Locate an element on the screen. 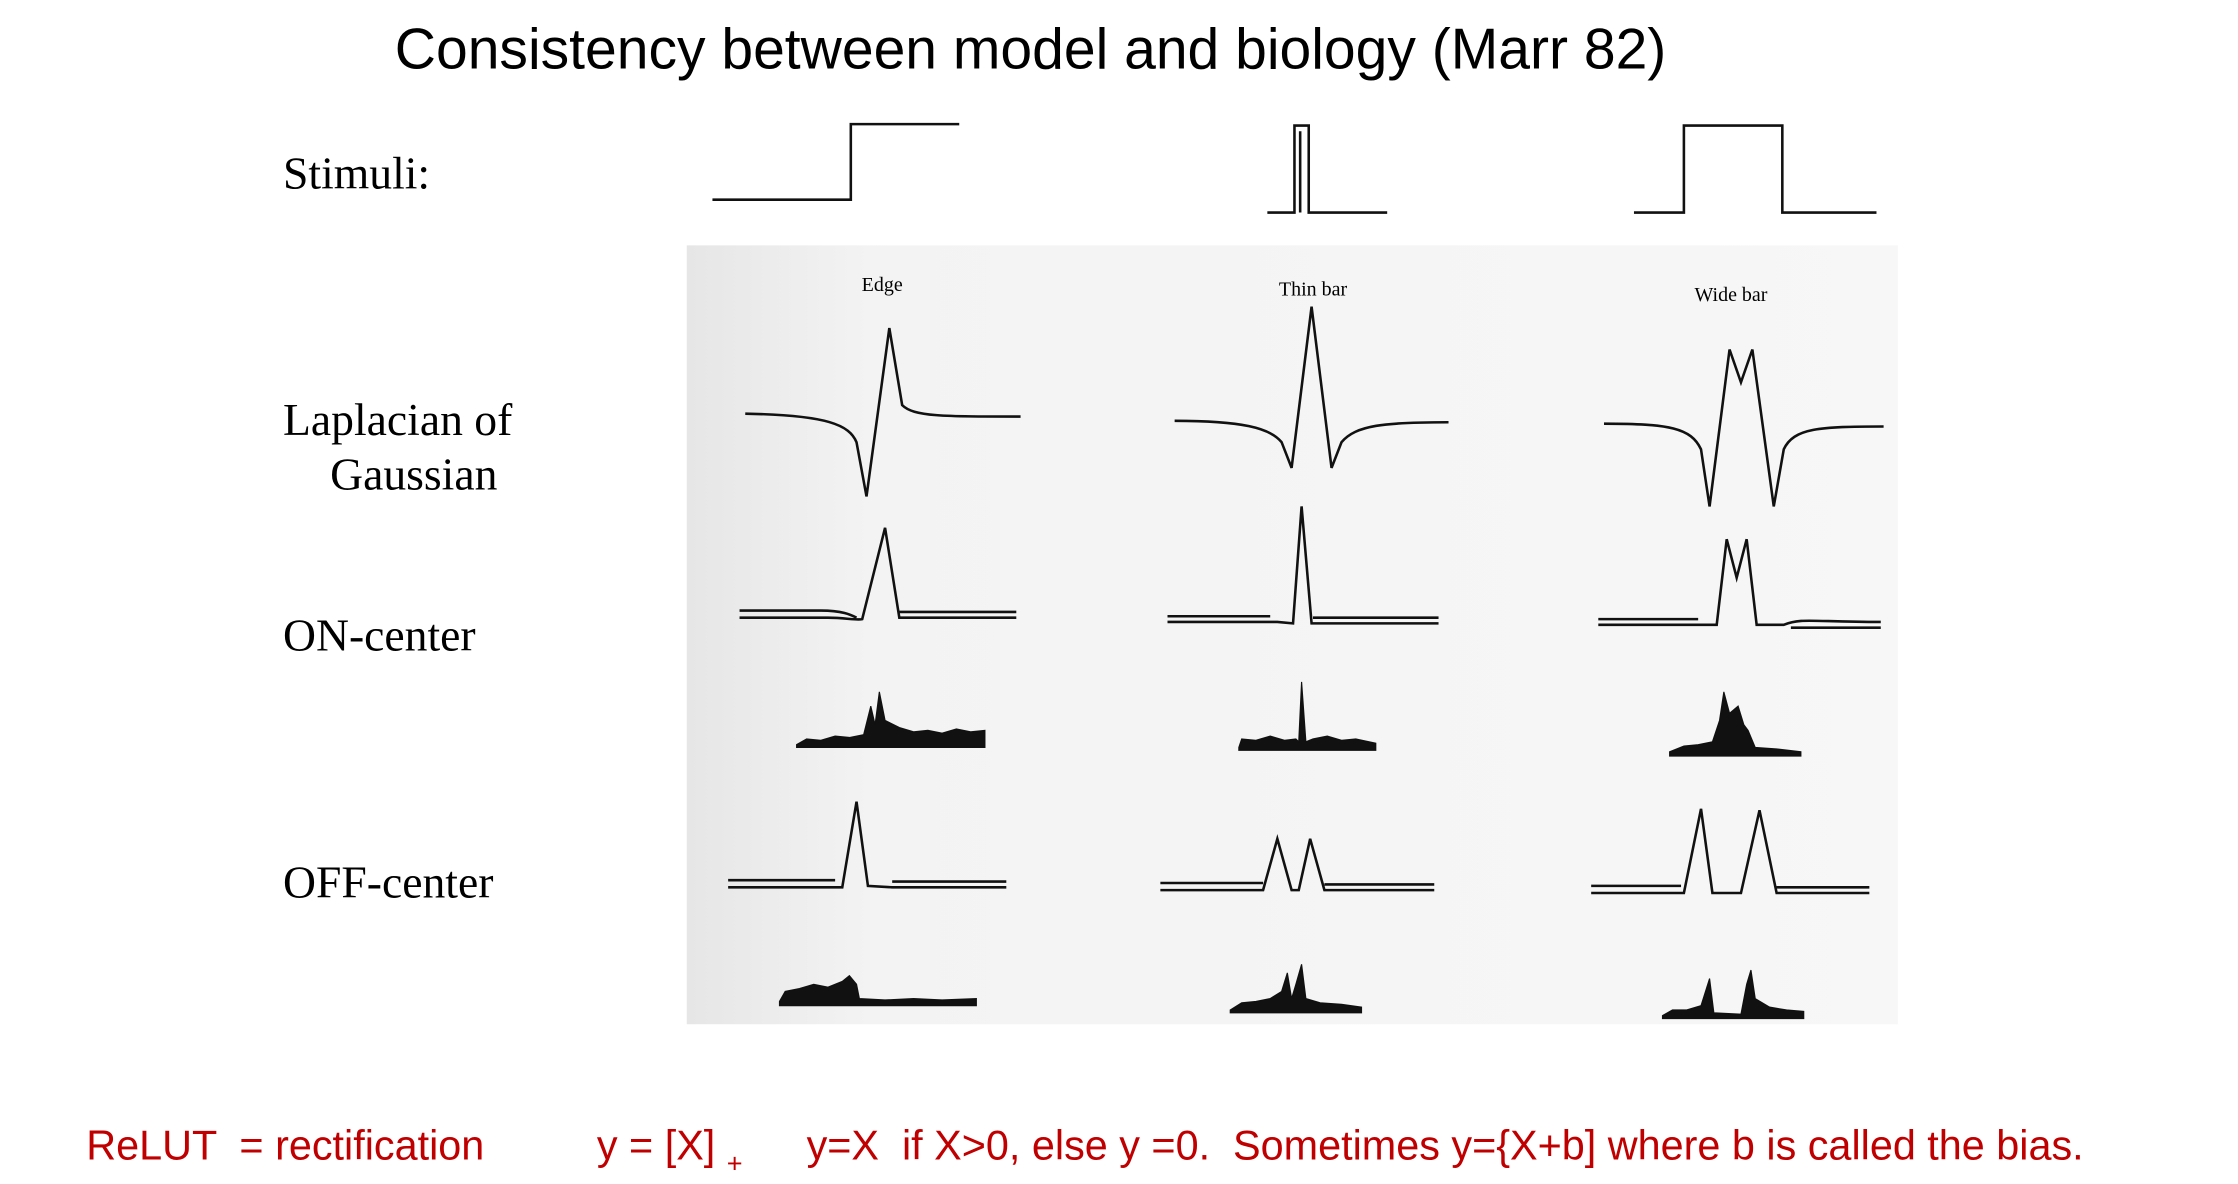 The image size is (2238, 1184). column-label: Thin bar is located at coordinates (1313, 289).